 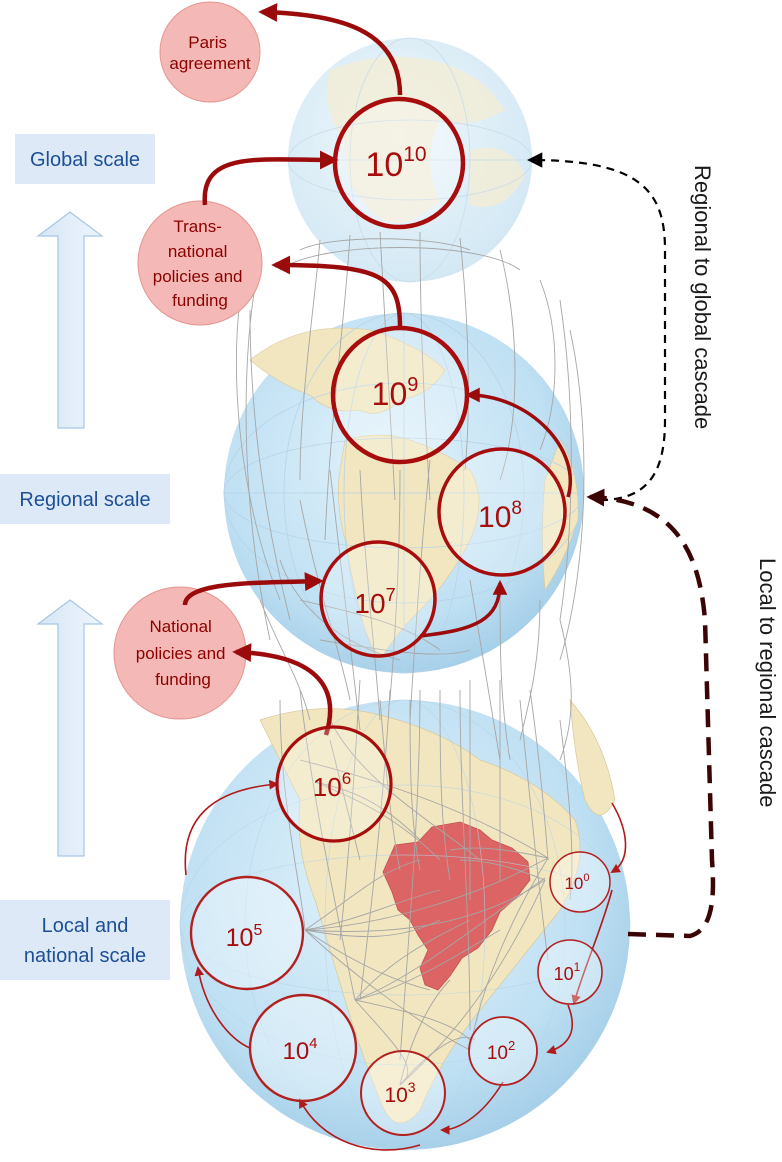 What do you see at coordinates (198, 276) in the screenshot?
I see `transnational-line3: policies and` at bounding box center [198, 276].